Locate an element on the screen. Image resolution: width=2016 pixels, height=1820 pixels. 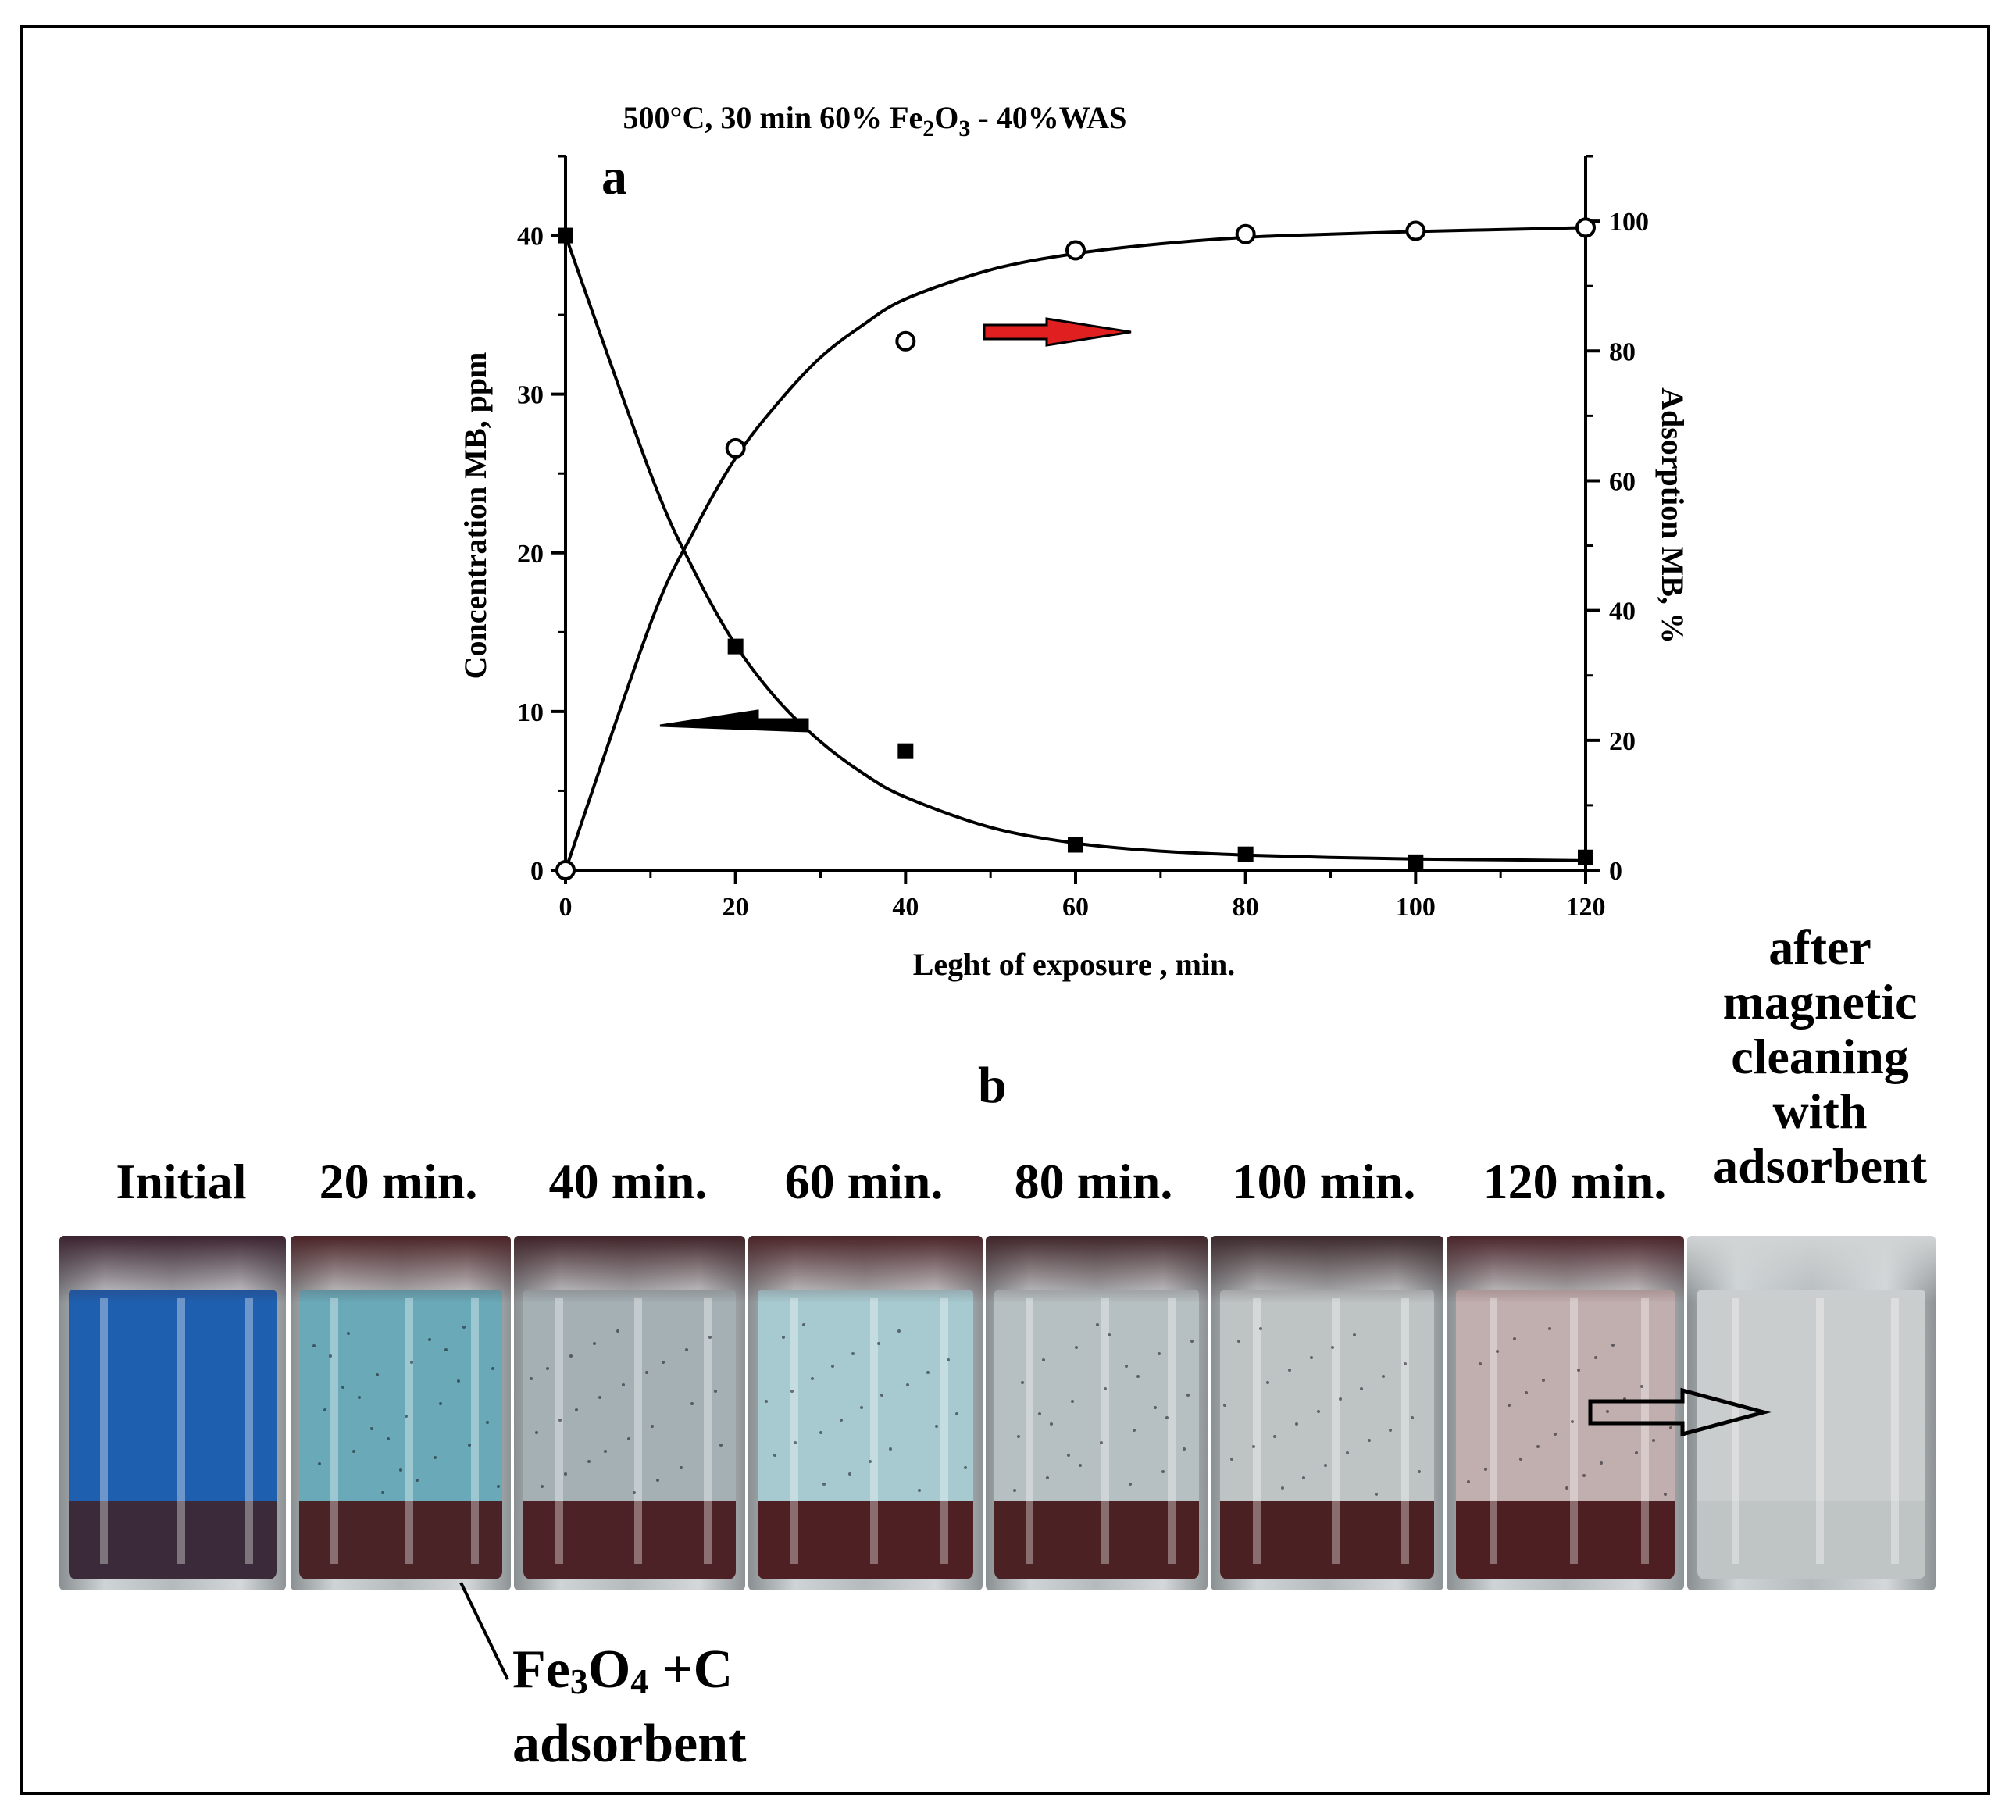
chart-title: 500°C, 30 min 60% Fe2O3 - 40%WAS is located at coordinates (875, 120).